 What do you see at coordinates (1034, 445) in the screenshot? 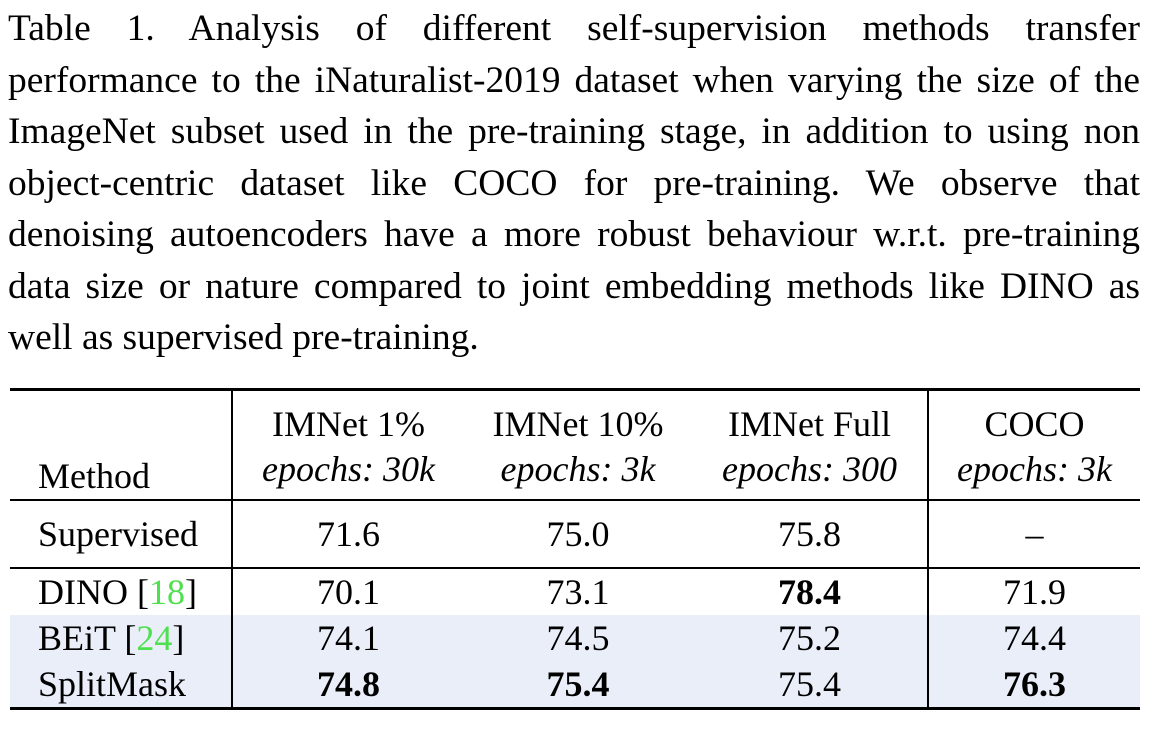
I see `column-header: COCO epochs: 3k` at bounding box center [1034, 445].